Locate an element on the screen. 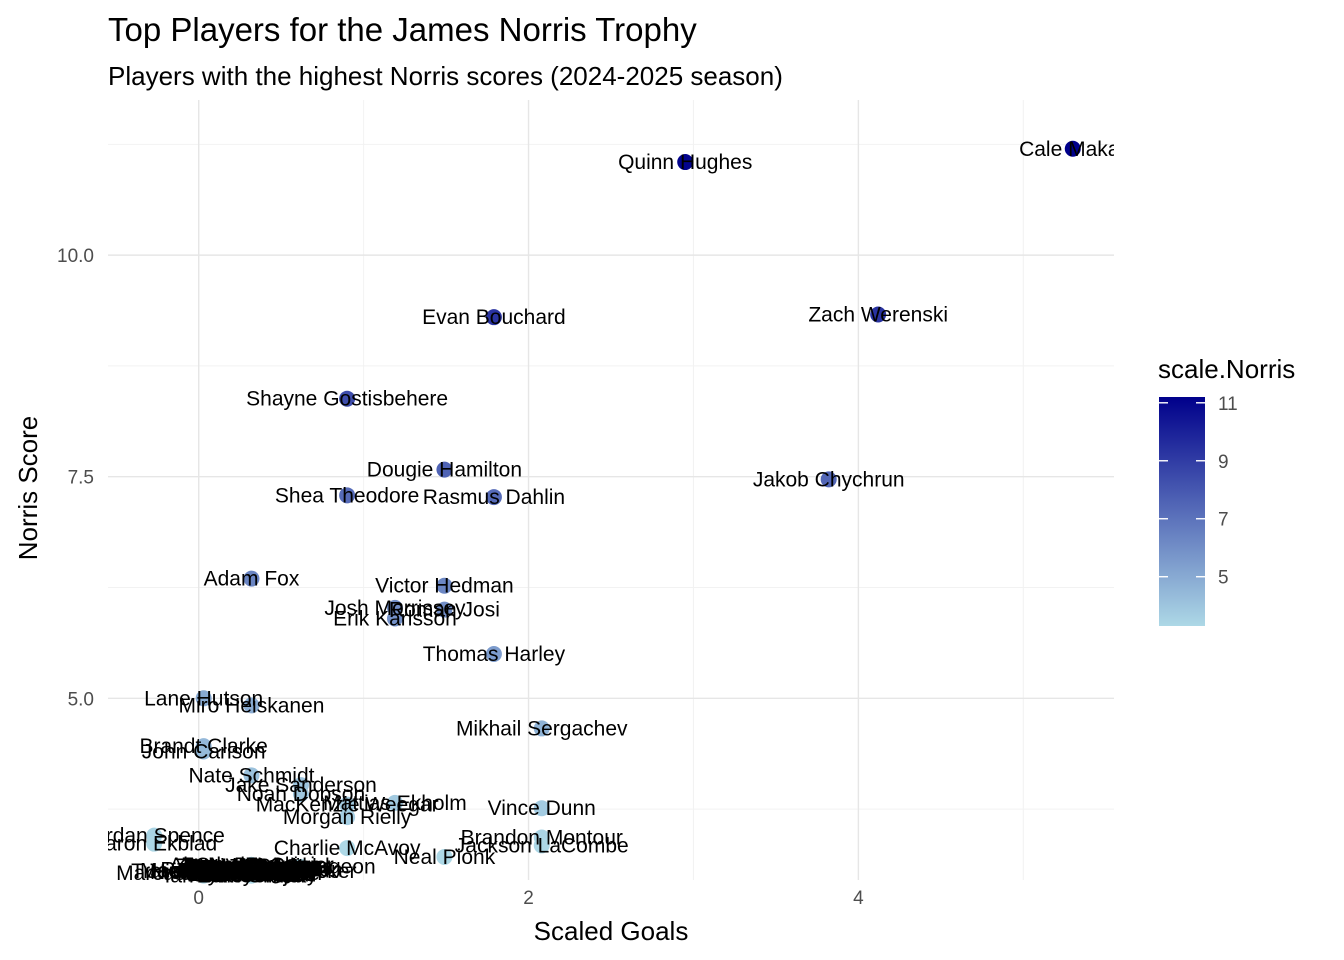  point-label: Jake Walman is located at coordinates (251, 868).